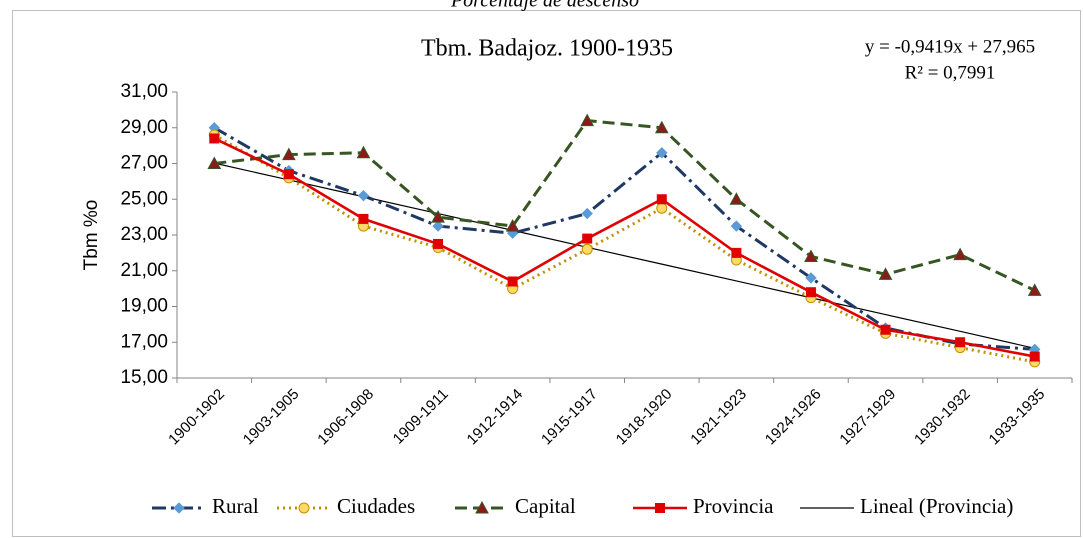  I want to click on legend-label: Rural, so click(235, 506).